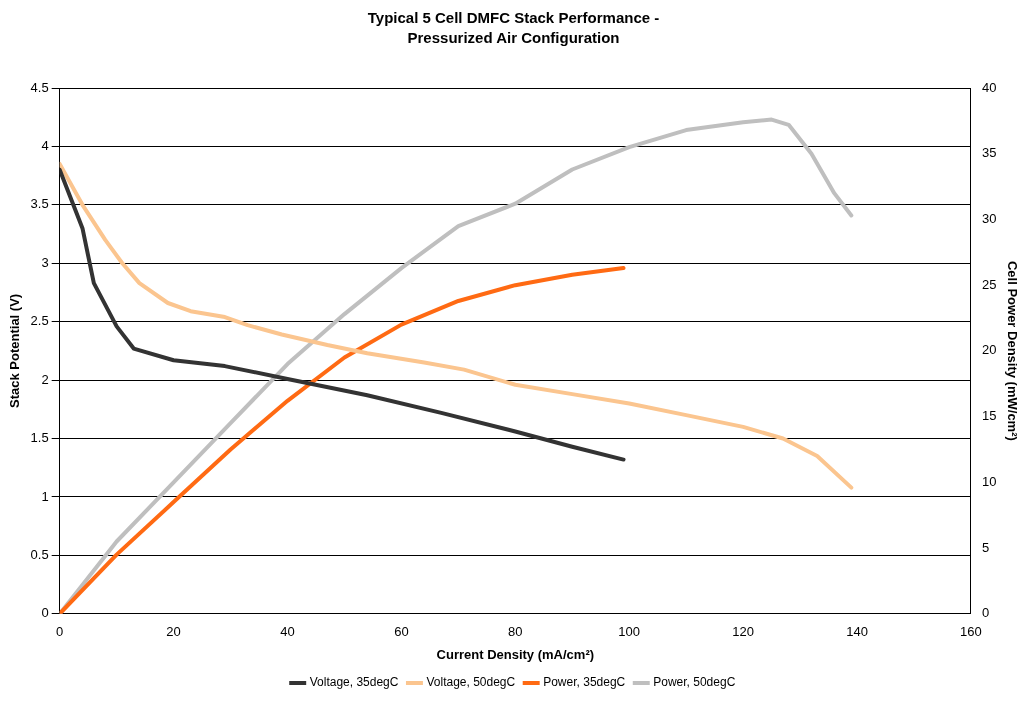 The height and width of the screenshot is (703, 1029). What do you see at coordinates (989, 153) in the screenshot?
I see `y2-tick-label: 35` at bounding box center [989, 153].